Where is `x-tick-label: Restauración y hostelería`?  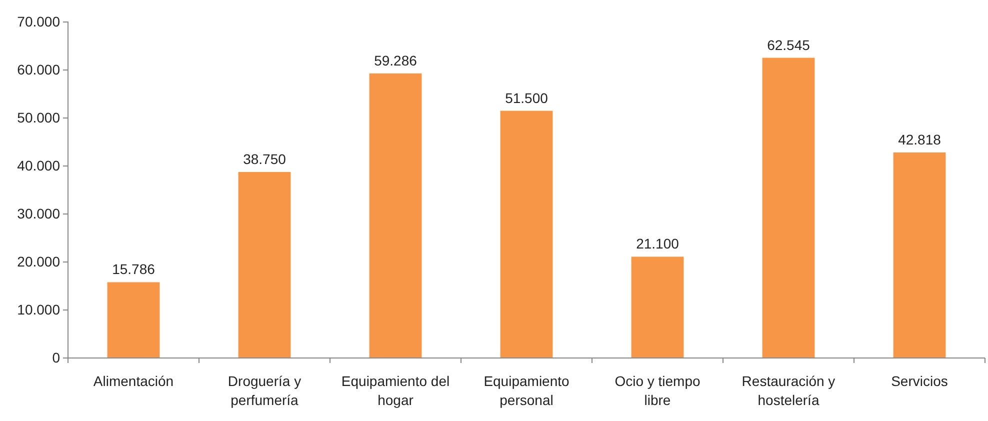 x-tick-label: Restauración y hostelería is located at coordinates (789, 390).